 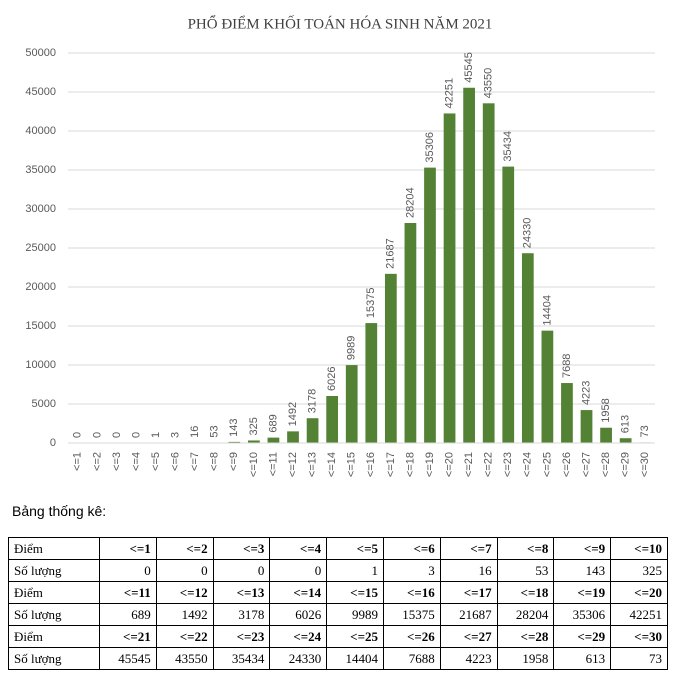 What do you see at coordinates (128, 592) in the screenshot?
I see `table-cell: <=11` at bounding box center [128, 592].